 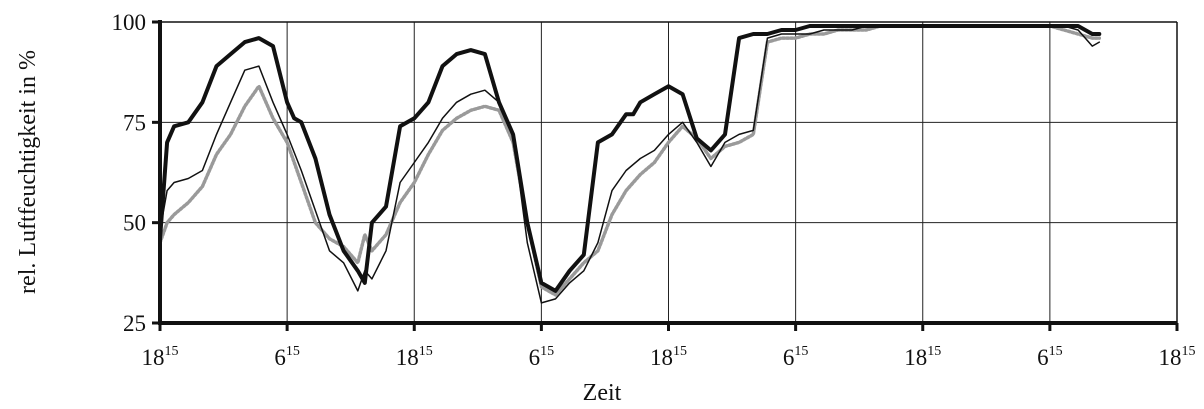 I want to click on y-tick-label: 100, so click(x=129, y=22).